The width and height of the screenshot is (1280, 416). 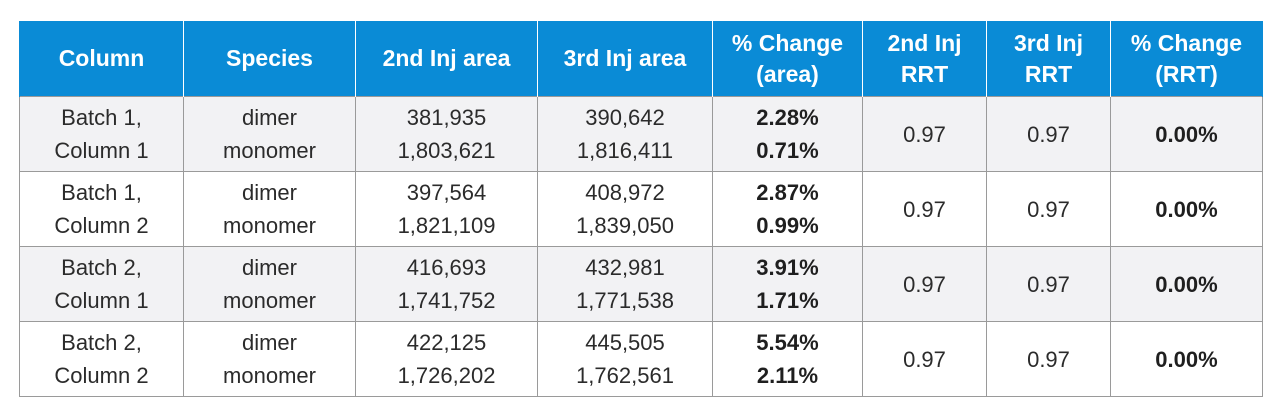 What do you see at coordinates (788, 284) in the screenshot?
I see `cell-pct-change-area: 3.91% 1.71%` at bounding box center [788, 284].